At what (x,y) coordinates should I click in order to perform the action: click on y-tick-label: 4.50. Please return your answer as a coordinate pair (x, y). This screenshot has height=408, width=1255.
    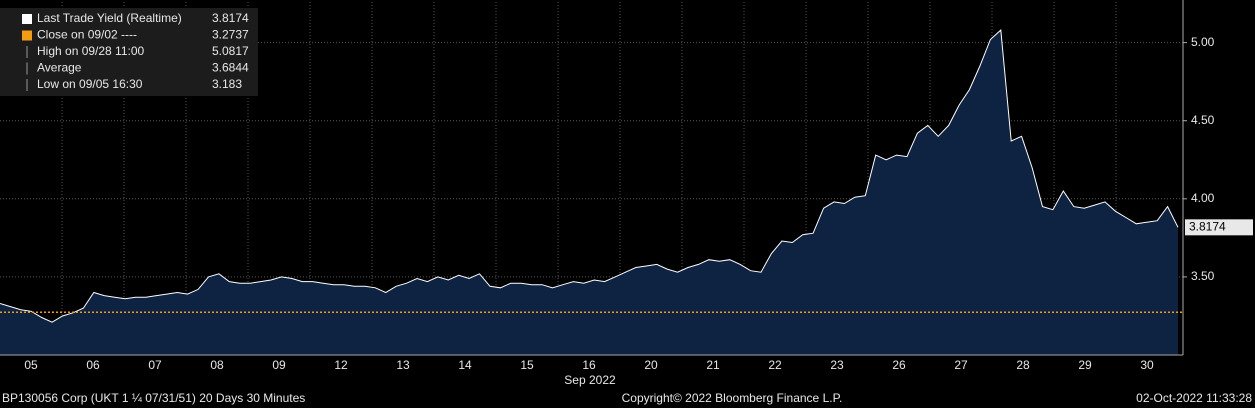
    Looking at the image, I should click on (1203, 120).